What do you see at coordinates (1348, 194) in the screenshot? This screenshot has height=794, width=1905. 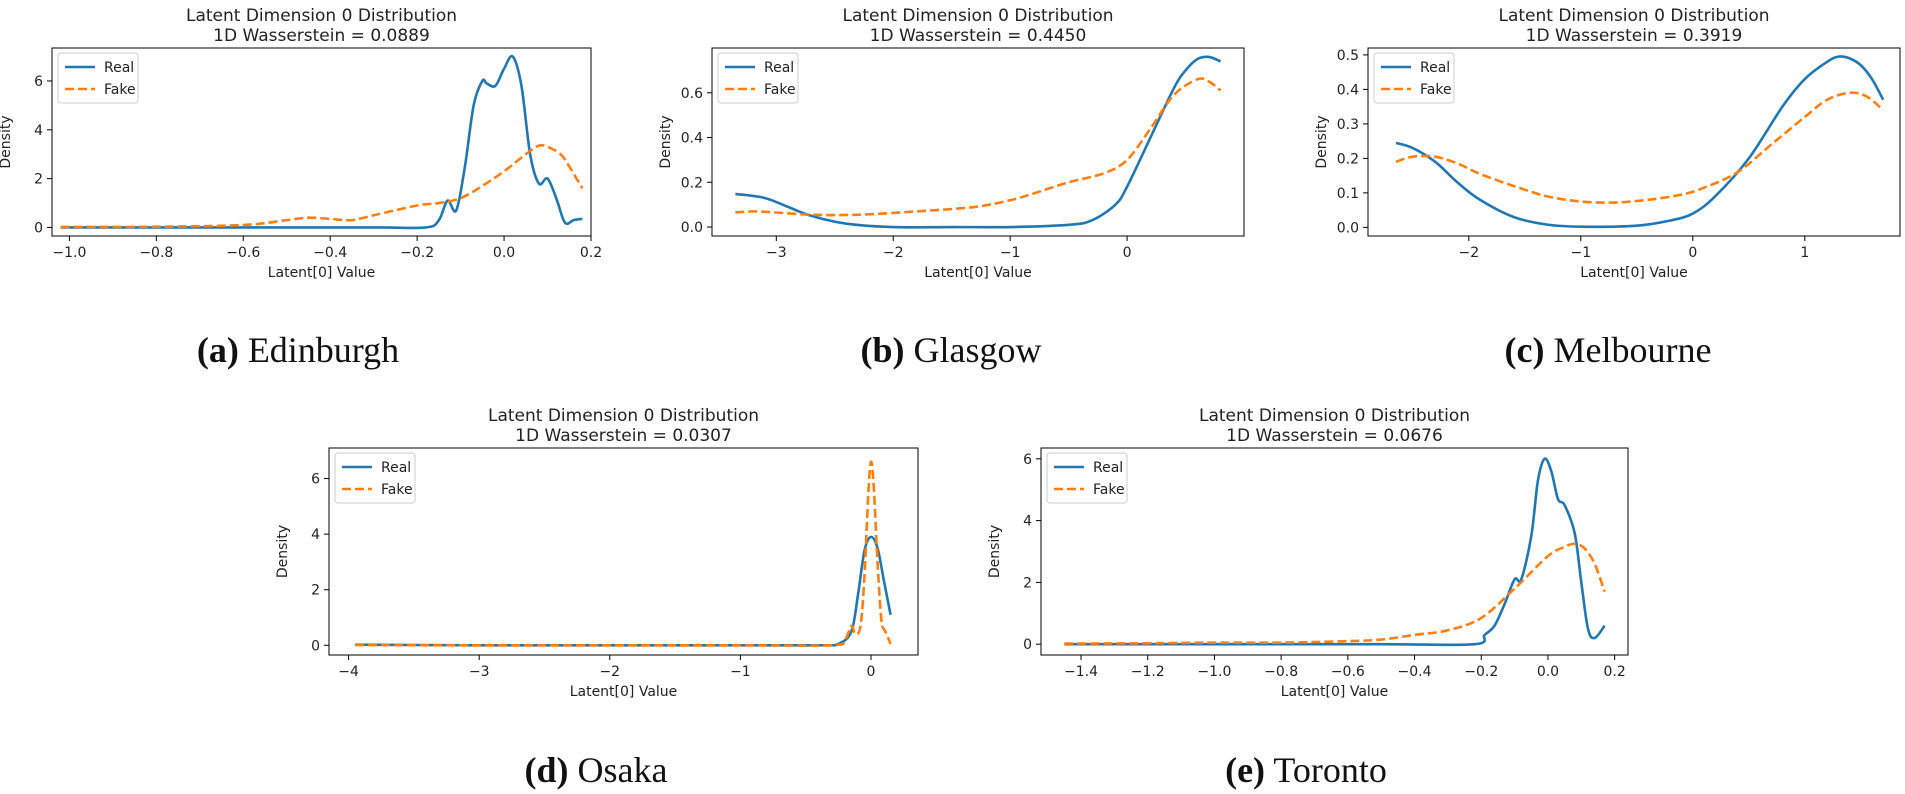 I see `y-tick-label: 0.1` at bounding box center [1348, 194].